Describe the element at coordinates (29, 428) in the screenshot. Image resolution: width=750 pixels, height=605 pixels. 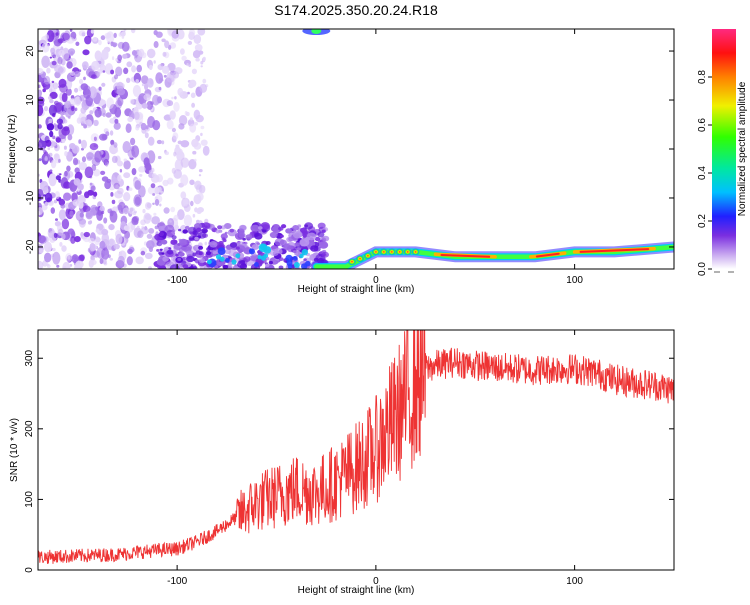
I see `bottom-y-tick-label: 200` at that location.